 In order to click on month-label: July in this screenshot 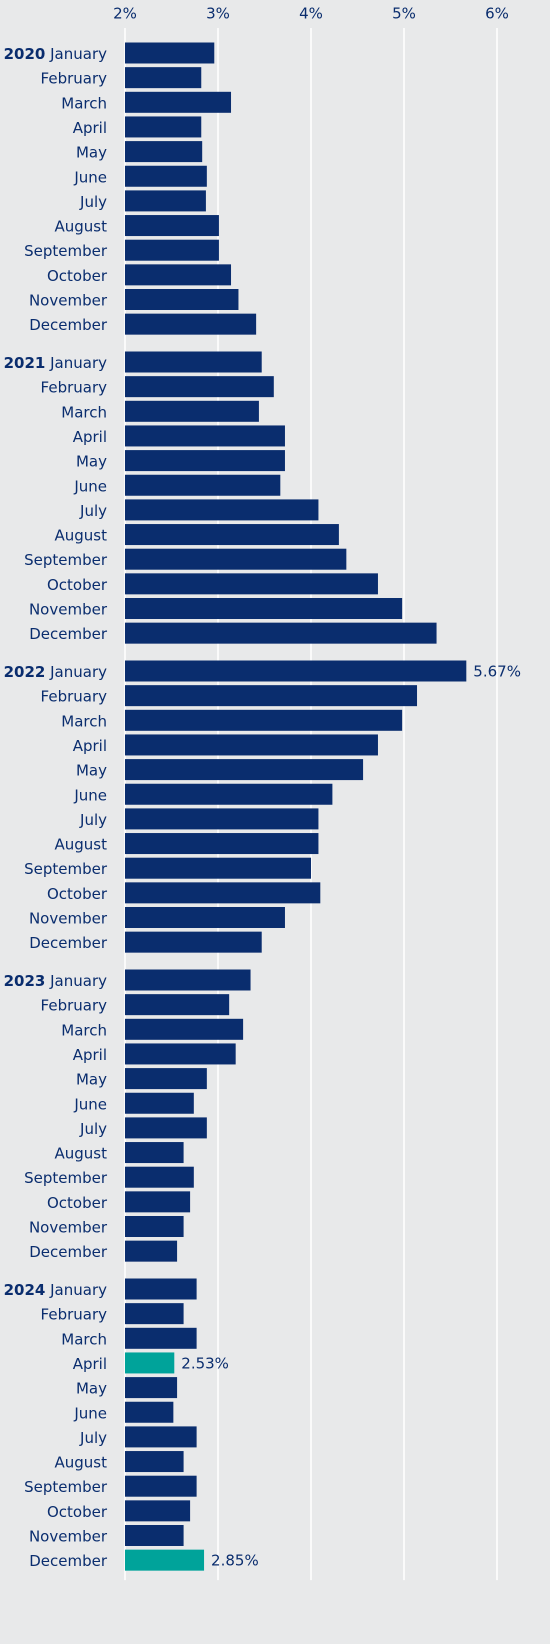, I will do `click(93, 1128)`.